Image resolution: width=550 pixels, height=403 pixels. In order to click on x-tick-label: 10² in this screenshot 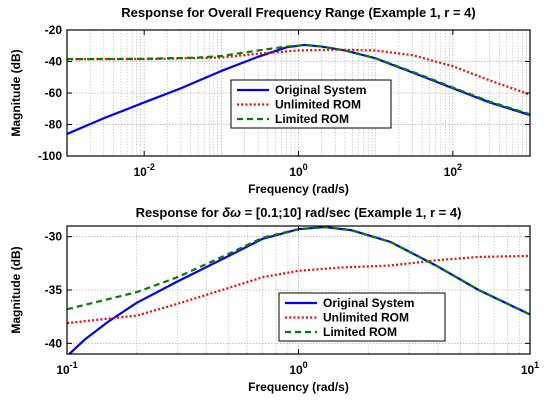, I will do `click(453, 170)`.